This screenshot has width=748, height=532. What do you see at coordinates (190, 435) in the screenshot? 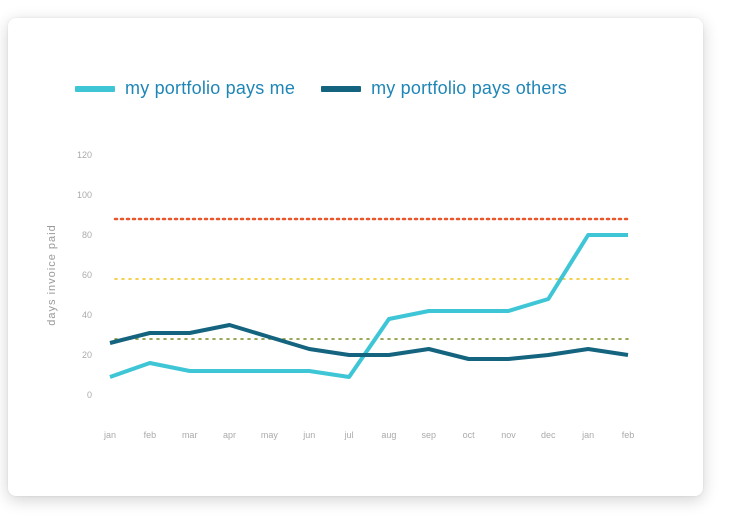
I see `x-tick-label: mar` at bounding box center [190, 435].